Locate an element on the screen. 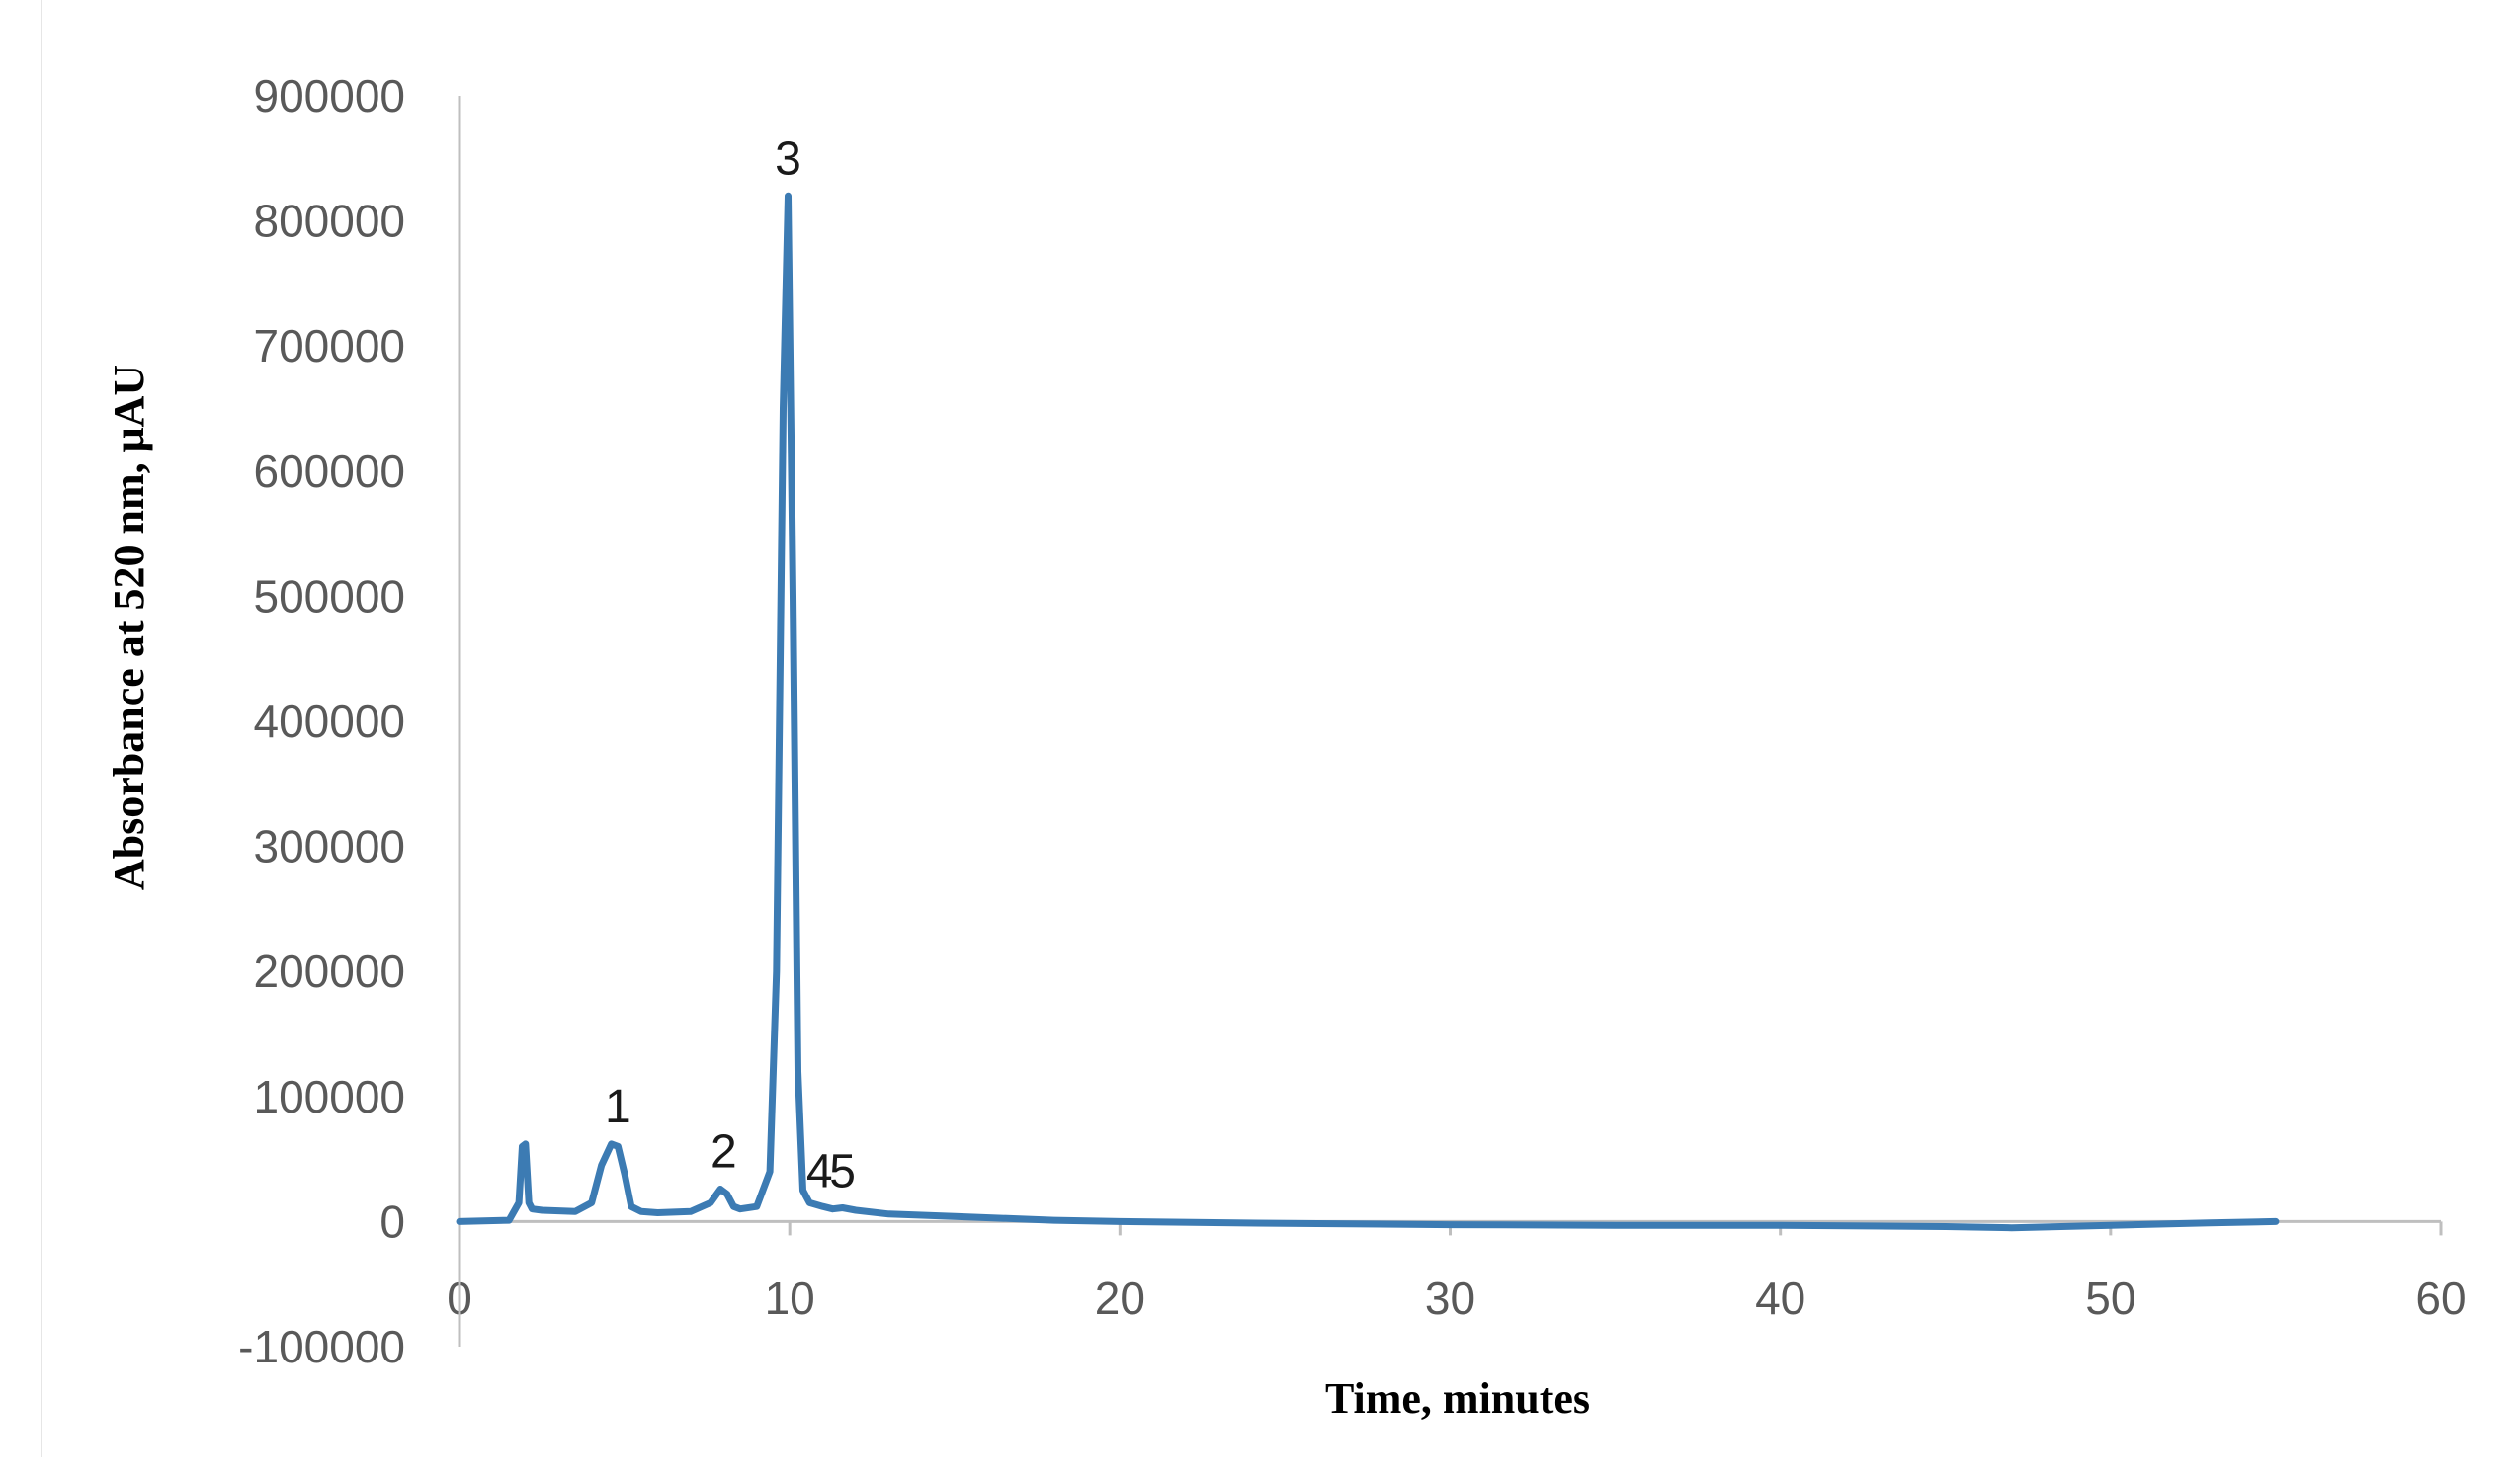 The image size is (2511, 1484). x-tick-label: 10 is located at coordinates (790, 1298).